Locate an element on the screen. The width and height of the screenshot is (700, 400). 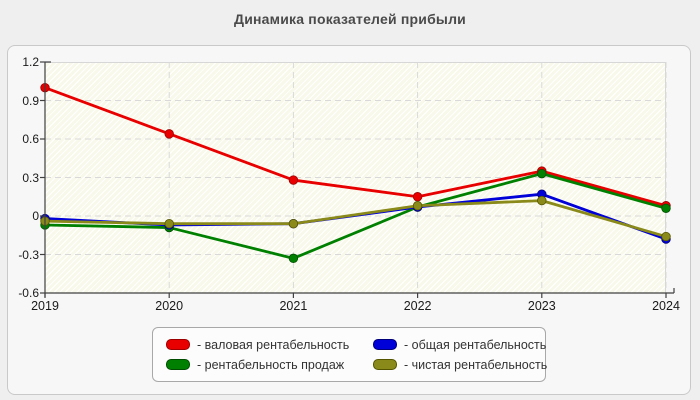
y-tick-label: 1.2 is located at coordinates (30, 62).